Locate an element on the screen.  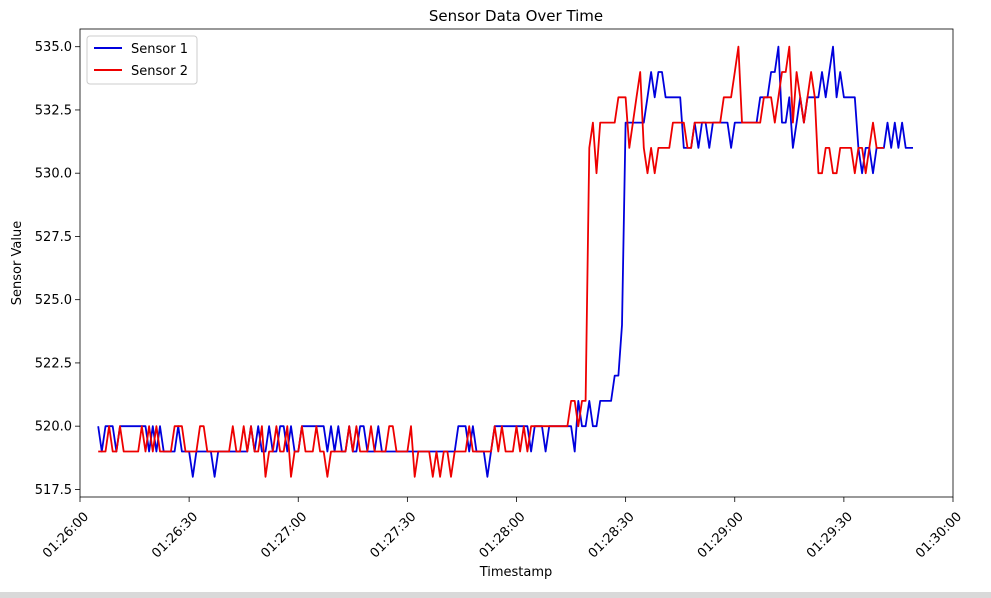
x-axis-label: Timestamp is located at coordinates (516, 572).